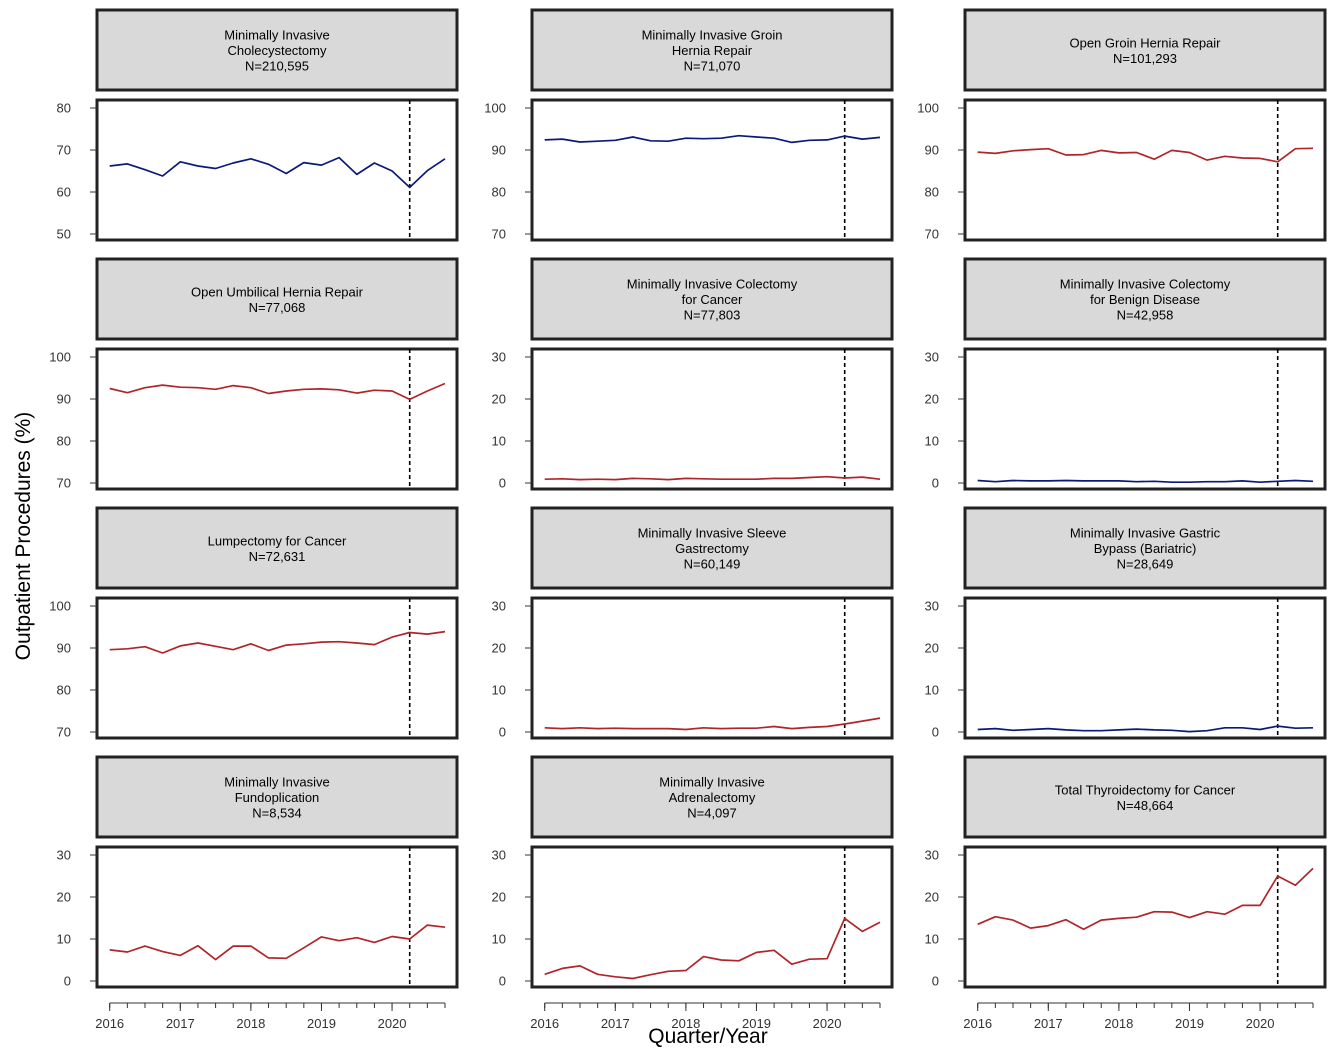 Image resolution: width=1329 pixels, height=1051 pixels. What do you see at coordinates (712, 564) in the screenshot?
I see `panel-title-line: N=60,149` at bounding box center [712, 564].